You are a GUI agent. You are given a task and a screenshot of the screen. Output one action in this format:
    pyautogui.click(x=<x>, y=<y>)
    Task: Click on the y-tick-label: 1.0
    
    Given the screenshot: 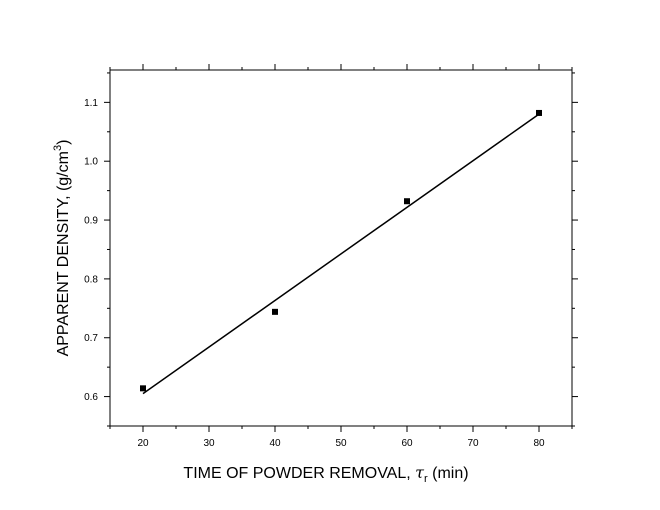 What is the action you would take?
    pyautogui.click(x=91, y=162)
    